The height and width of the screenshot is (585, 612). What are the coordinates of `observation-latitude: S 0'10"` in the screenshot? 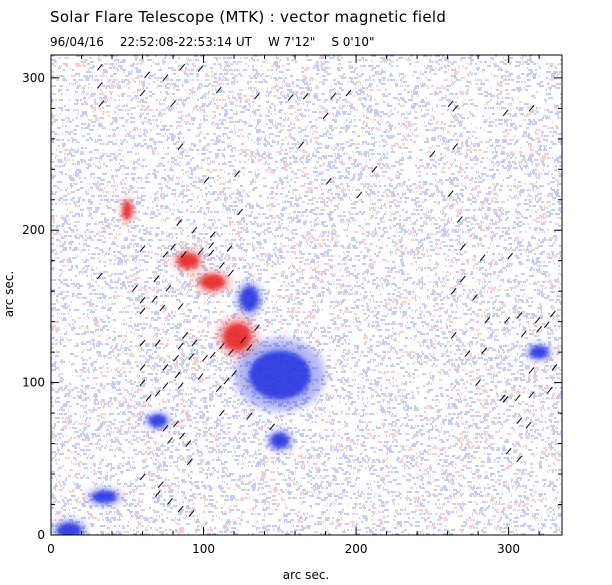 It's located at (353, 42).